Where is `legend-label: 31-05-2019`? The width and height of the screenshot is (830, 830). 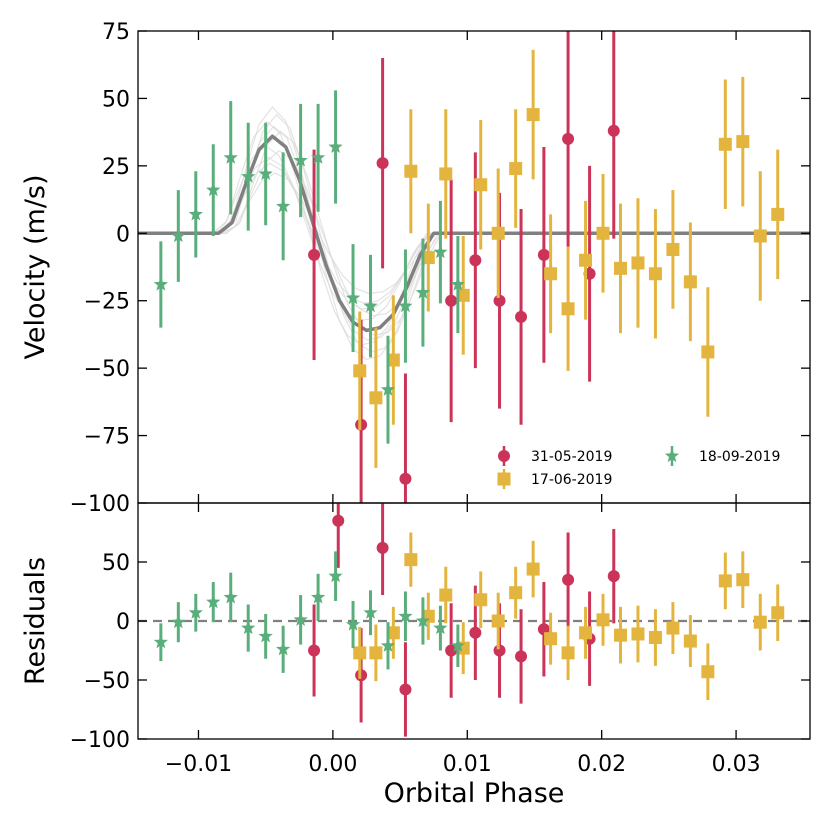
legend-label: 31-05-2019 is located at coordinates (571, 457).